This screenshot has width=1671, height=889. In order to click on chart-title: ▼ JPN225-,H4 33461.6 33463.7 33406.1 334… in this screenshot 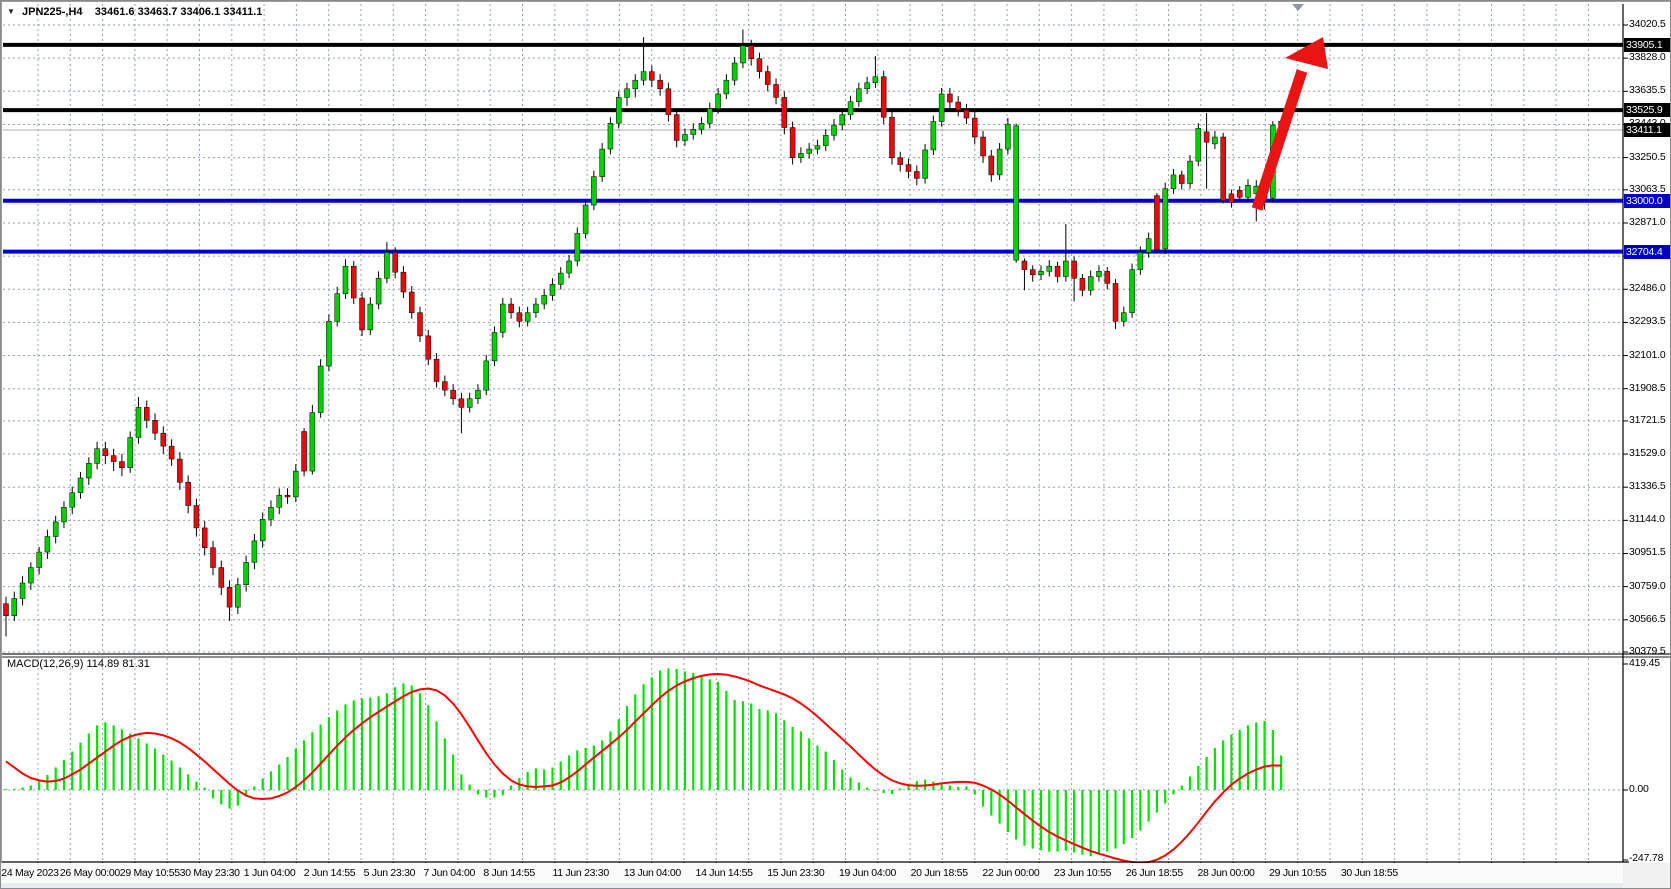, I will do `click(134, 12)`.